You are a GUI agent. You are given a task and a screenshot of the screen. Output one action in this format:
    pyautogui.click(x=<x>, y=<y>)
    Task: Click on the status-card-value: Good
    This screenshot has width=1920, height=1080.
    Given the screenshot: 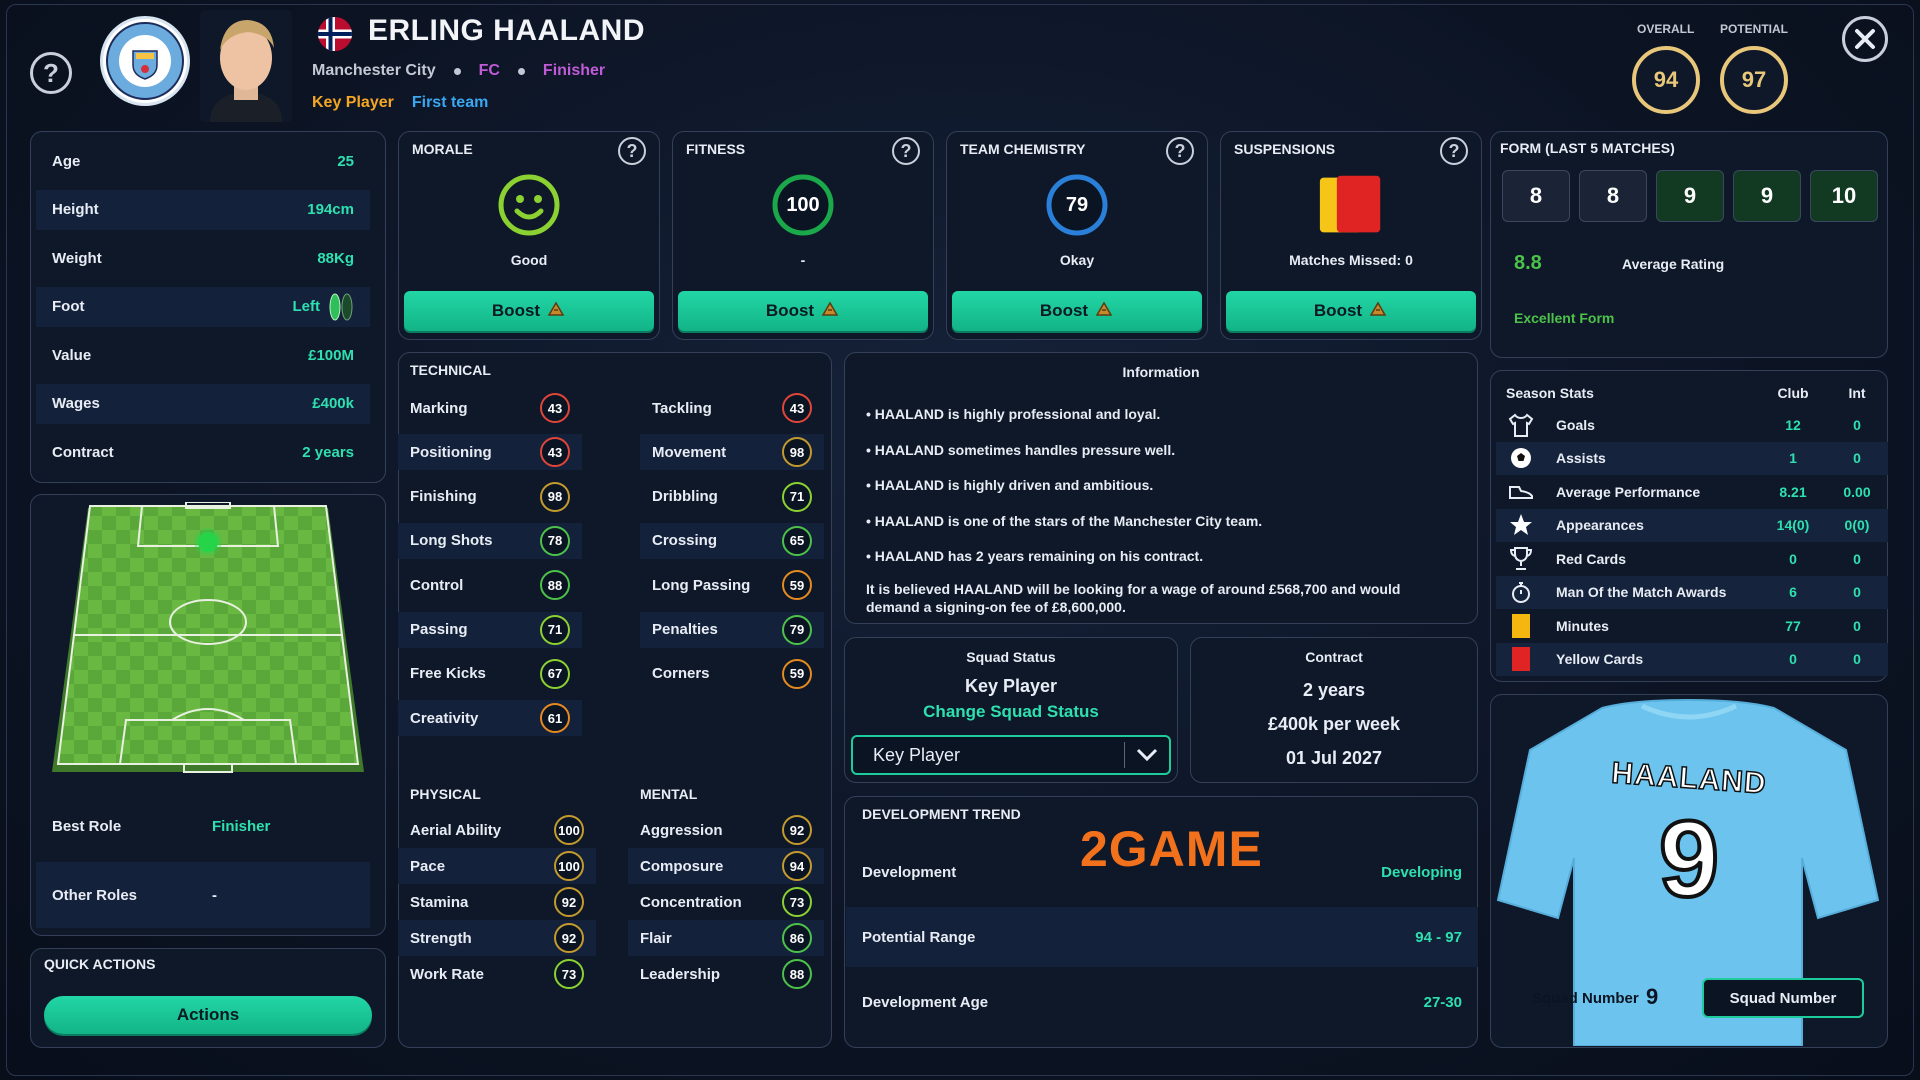 What is the action you would take?
    pyautogui.click(x=529, y=260)
    